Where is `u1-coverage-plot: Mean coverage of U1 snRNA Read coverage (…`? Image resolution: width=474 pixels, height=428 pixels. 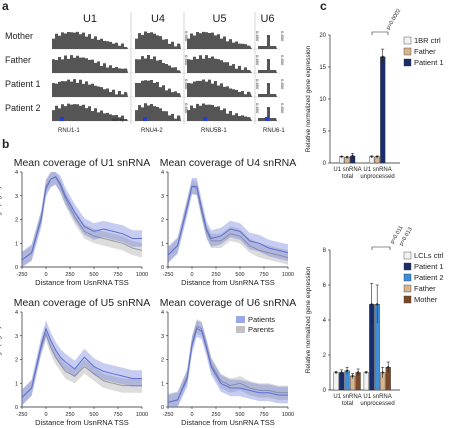 u1-coverage-plot: Mean coverage of U1 snRNA Read coverage (… is located at coordinates (75, 222).